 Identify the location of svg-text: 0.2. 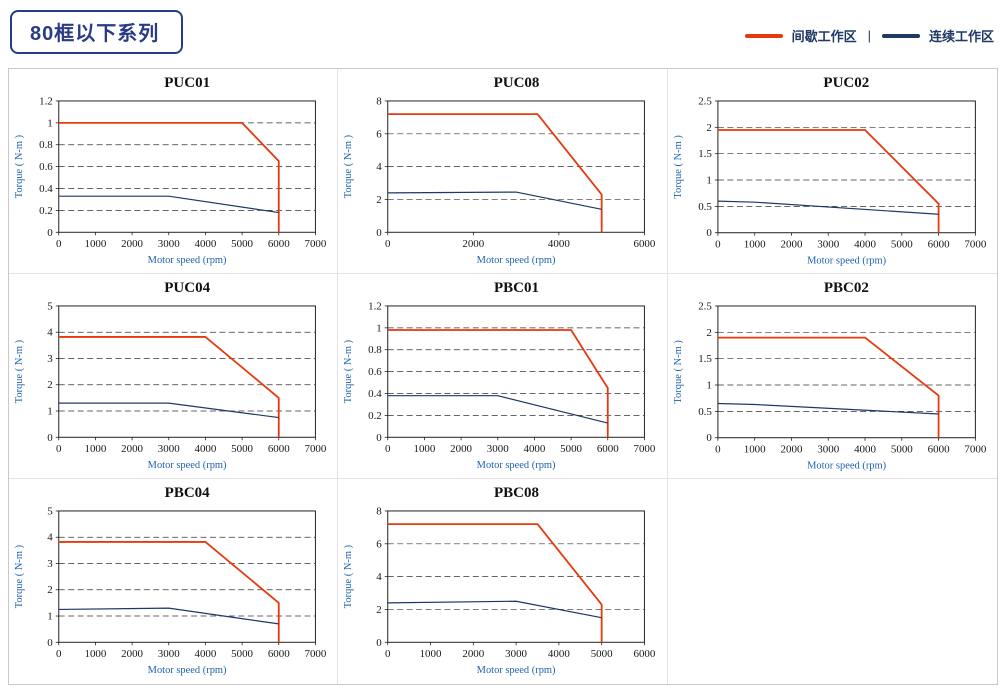
(375, 416).